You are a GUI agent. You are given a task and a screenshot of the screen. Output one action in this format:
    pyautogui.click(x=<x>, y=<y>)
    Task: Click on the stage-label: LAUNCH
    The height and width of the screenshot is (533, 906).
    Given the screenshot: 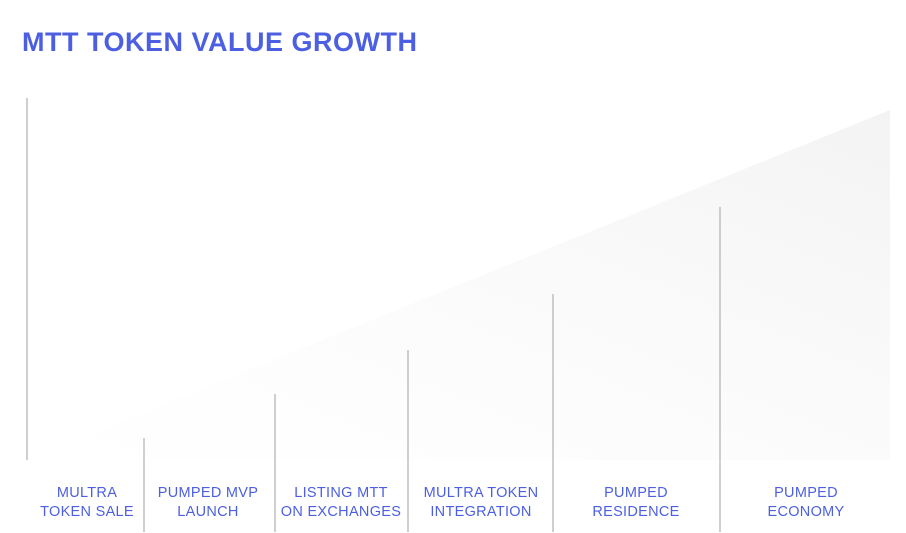 What is the action you would take?
    pyautogui.click(x=207, y=512)
    